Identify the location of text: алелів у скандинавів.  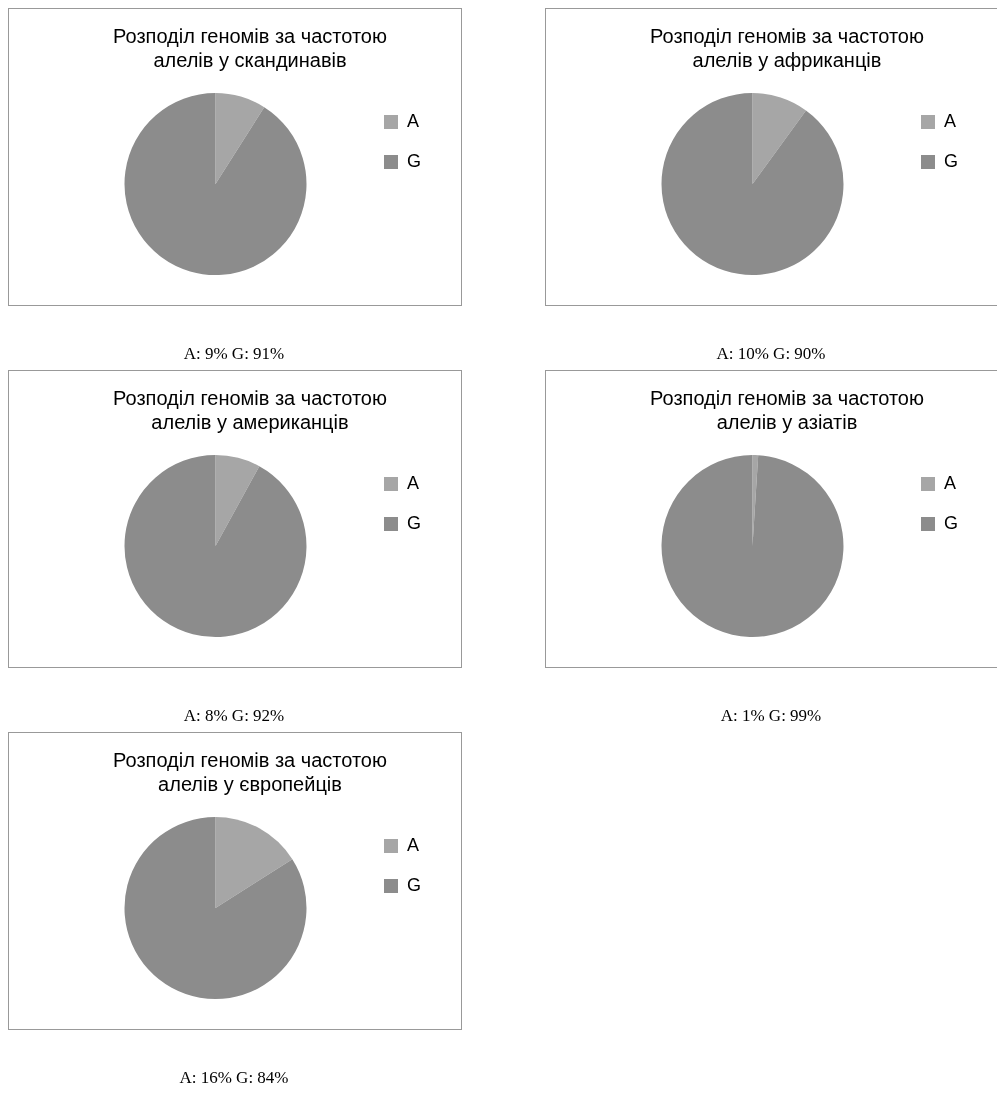
(250, 59).